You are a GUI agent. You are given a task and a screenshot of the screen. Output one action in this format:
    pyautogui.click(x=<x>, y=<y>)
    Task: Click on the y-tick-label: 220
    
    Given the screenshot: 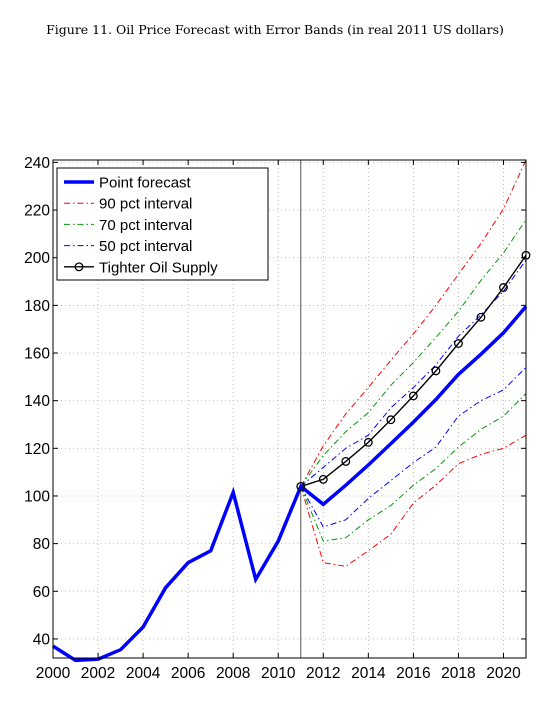 What is the action you would take?
    pyautogui.click(x=37, y=211)
    